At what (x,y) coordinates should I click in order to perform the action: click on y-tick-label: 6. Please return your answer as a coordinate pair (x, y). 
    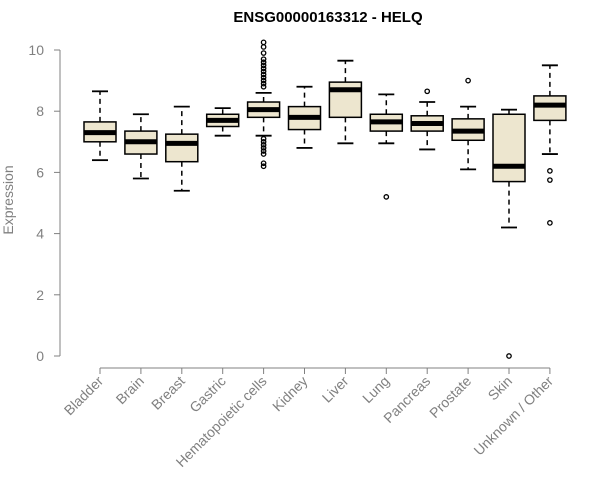
    Looking at the image, I should click on (40, 172).